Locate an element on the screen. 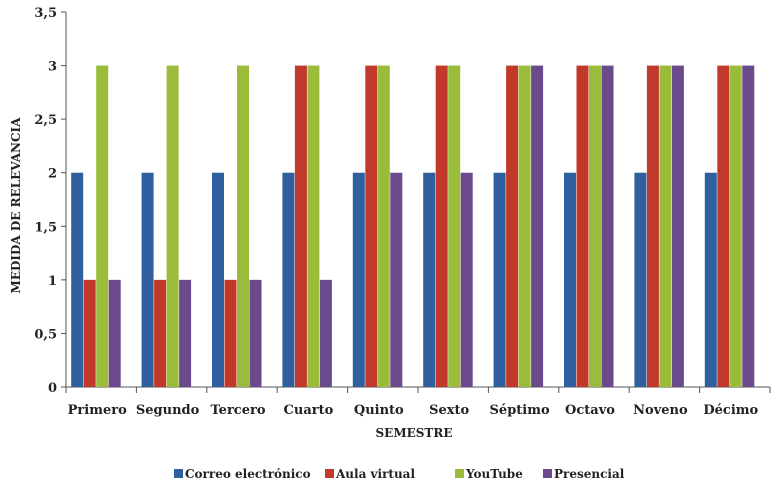 This screenshot has width=778, height=488. x-tick-label: Octavo is located at coordinates (590, 410).